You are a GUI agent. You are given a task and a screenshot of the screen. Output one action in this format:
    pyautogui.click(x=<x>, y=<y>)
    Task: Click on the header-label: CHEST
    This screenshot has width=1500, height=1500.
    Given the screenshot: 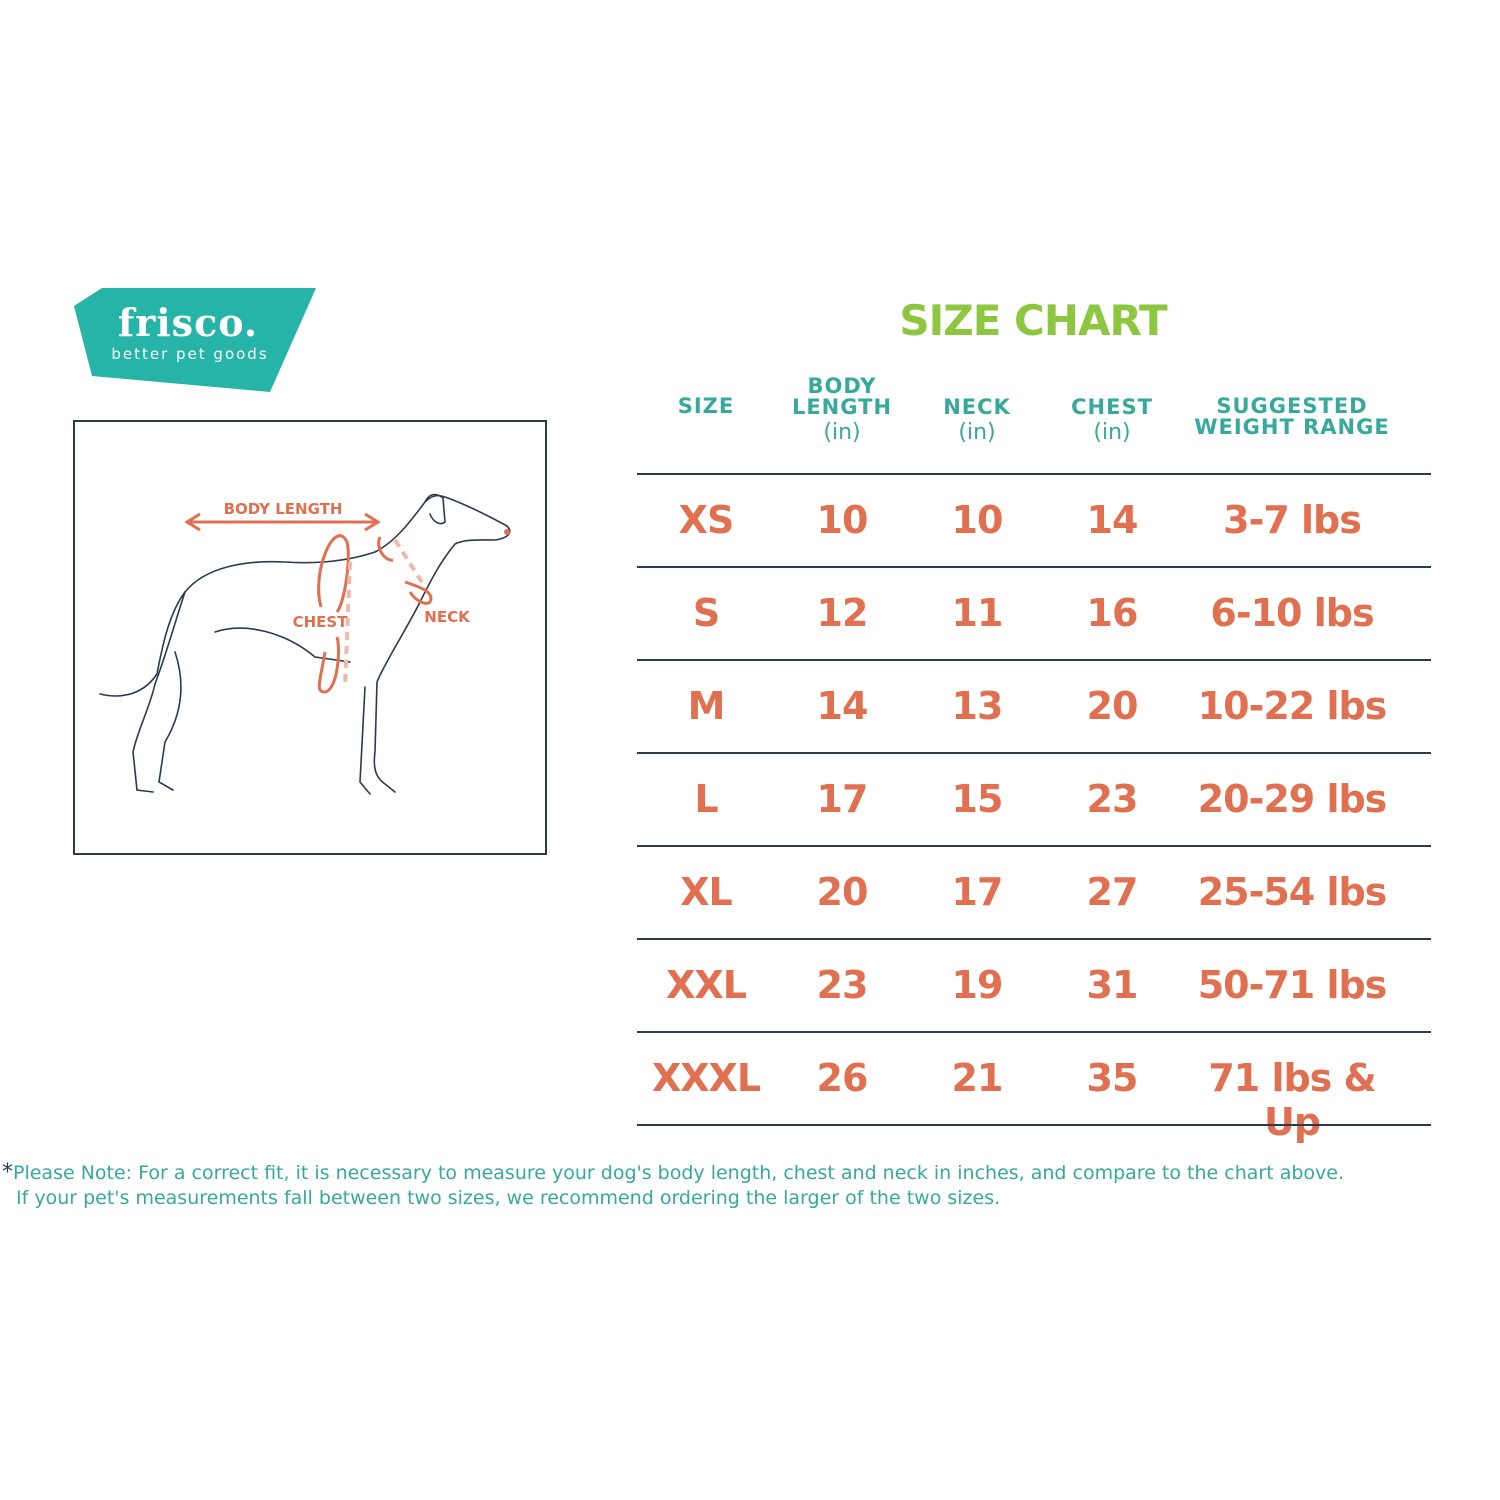 What is the action you would take?
    pyautogui.click(x=1112, y=407)
    